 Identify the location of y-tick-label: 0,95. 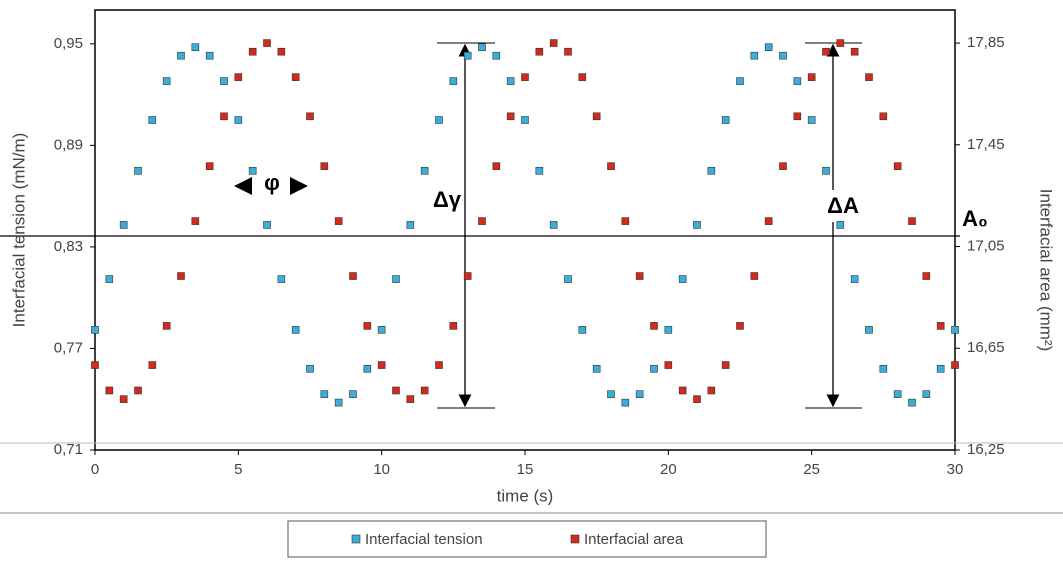
(68, 43).